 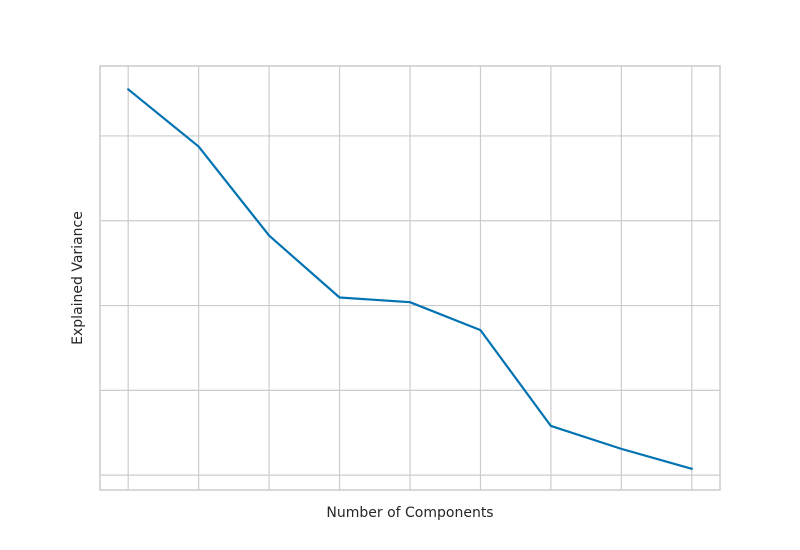 What do you see at coordinates (409, 513) in the screenshot?
I see `x-axis-label: Number of Components` at bounding box center [409, 513].